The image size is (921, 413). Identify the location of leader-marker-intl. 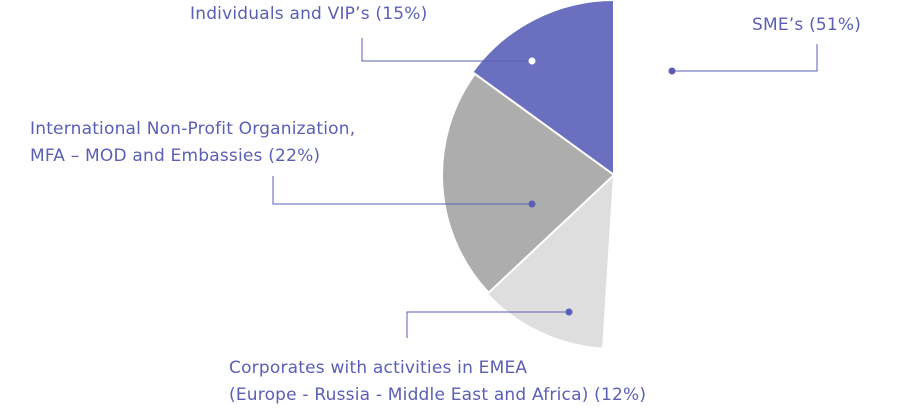
(532, 204).